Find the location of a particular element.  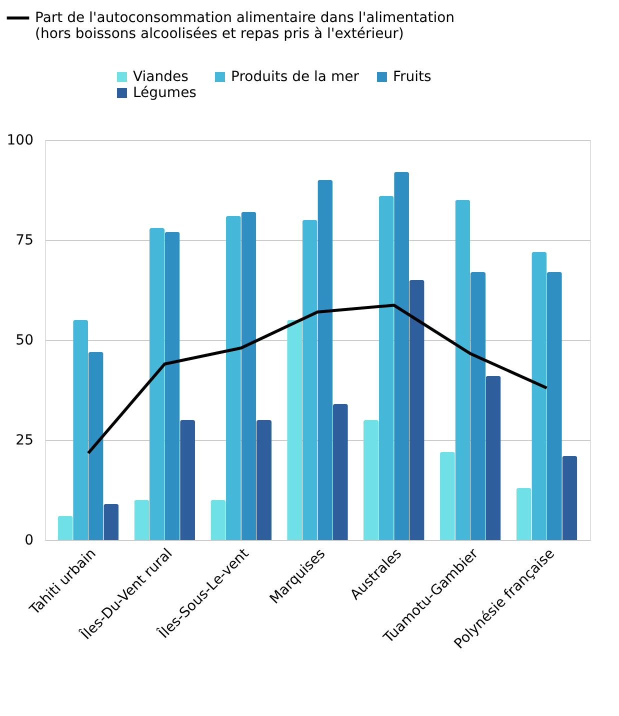

y-tick-label: 25 is located at coordinates (25, 440).